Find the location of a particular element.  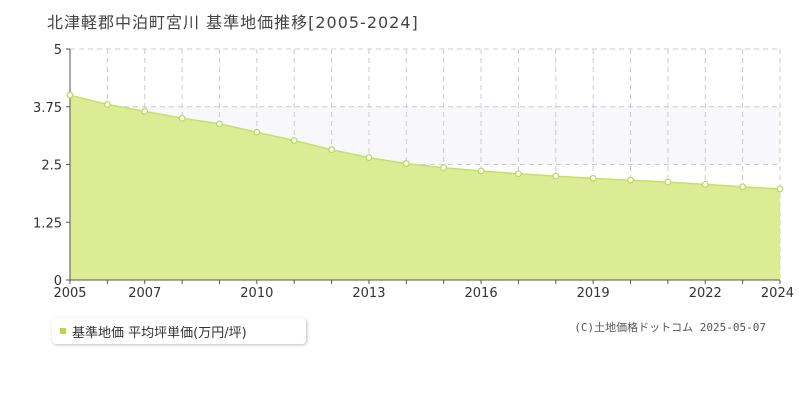

x-tick-label: 2013 is located at coordinates (368, 293).